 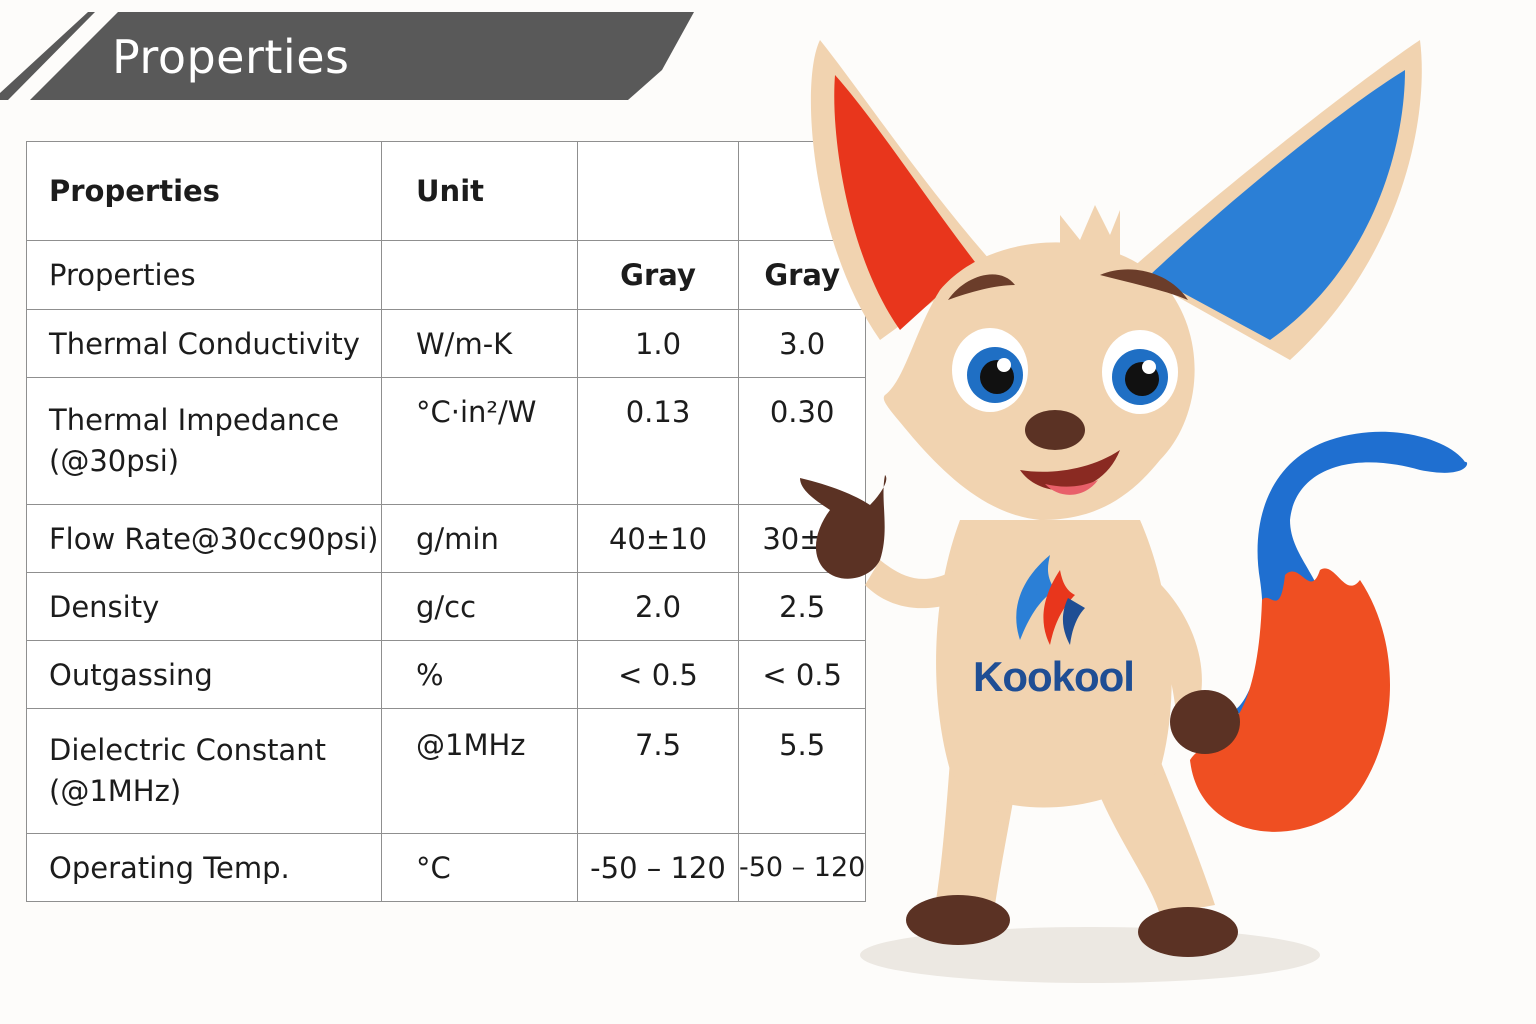 I want to click on table-row: Density g/cc 2.0 2.5, so click(x=446, y=606).